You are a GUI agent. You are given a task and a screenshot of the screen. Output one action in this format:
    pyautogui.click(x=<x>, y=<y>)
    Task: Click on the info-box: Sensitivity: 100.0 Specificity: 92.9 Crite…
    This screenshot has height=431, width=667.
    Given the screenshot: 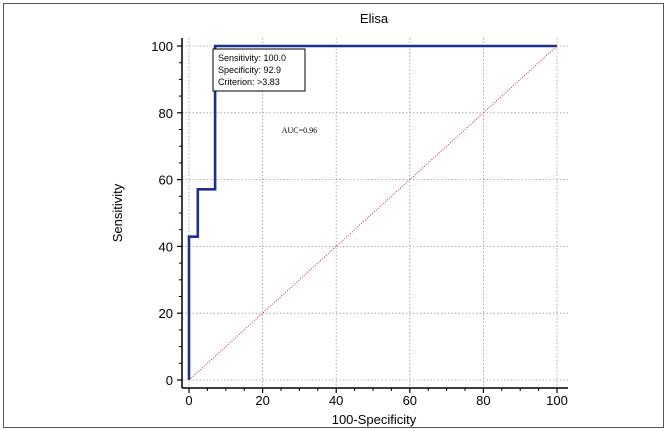 What is the action you would take?
    pyautogui.click(x=259, y=70)
    